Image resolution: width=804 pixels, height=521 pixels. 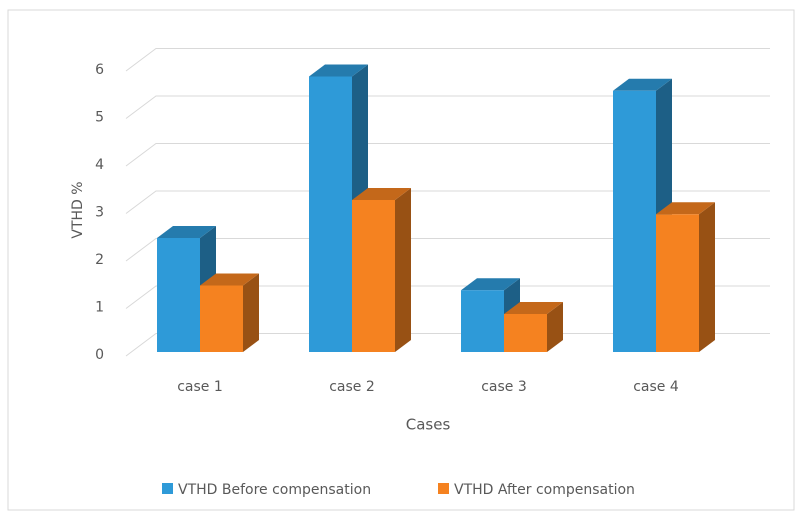 I want to click on y-tick-label: 3, so click(x=99, y=213).